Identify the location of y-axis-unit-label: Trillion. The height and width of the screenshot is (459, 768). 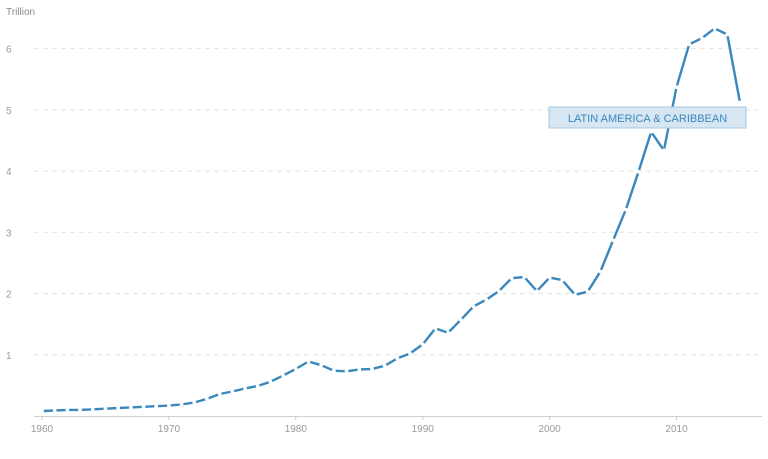
(20, 12).